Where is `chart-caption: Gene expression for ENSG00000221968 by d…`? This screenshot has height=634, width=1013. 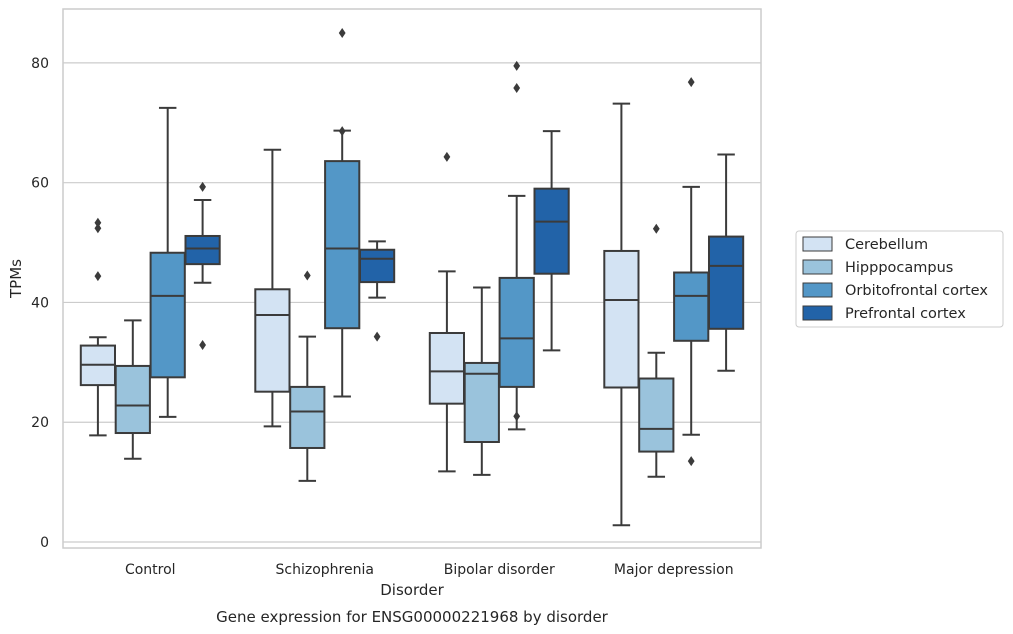
chart-caption: Gene expression for ENSG00000221968 by d… is located at coordinates (412, 617).